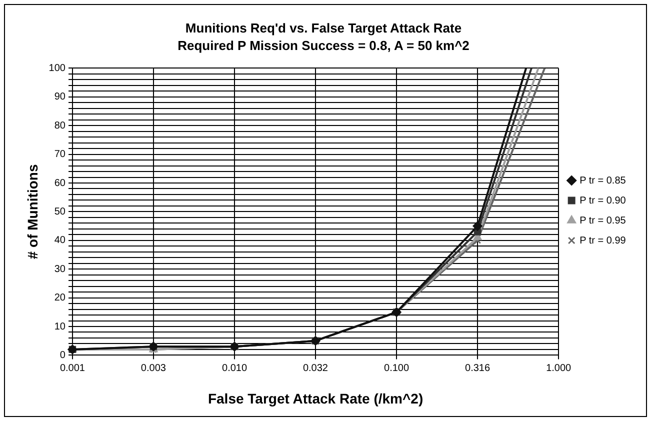 Image resolution: width=653 pixels, height=423 pixels. Describe the element at coordinates (603, 200) in the screenshot. I see `legend-label: P tr = 0.90` at that location.